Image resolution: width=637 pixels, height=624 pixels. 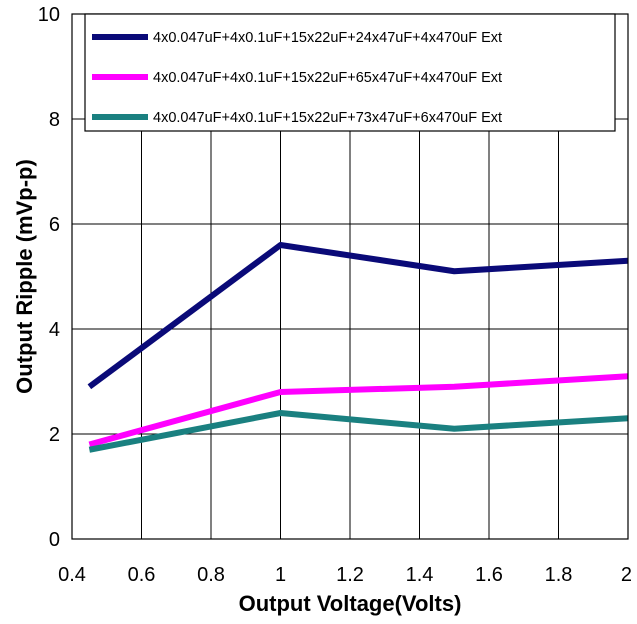 I want to click on y-tick-label: 2, so click(x=54, y=435).